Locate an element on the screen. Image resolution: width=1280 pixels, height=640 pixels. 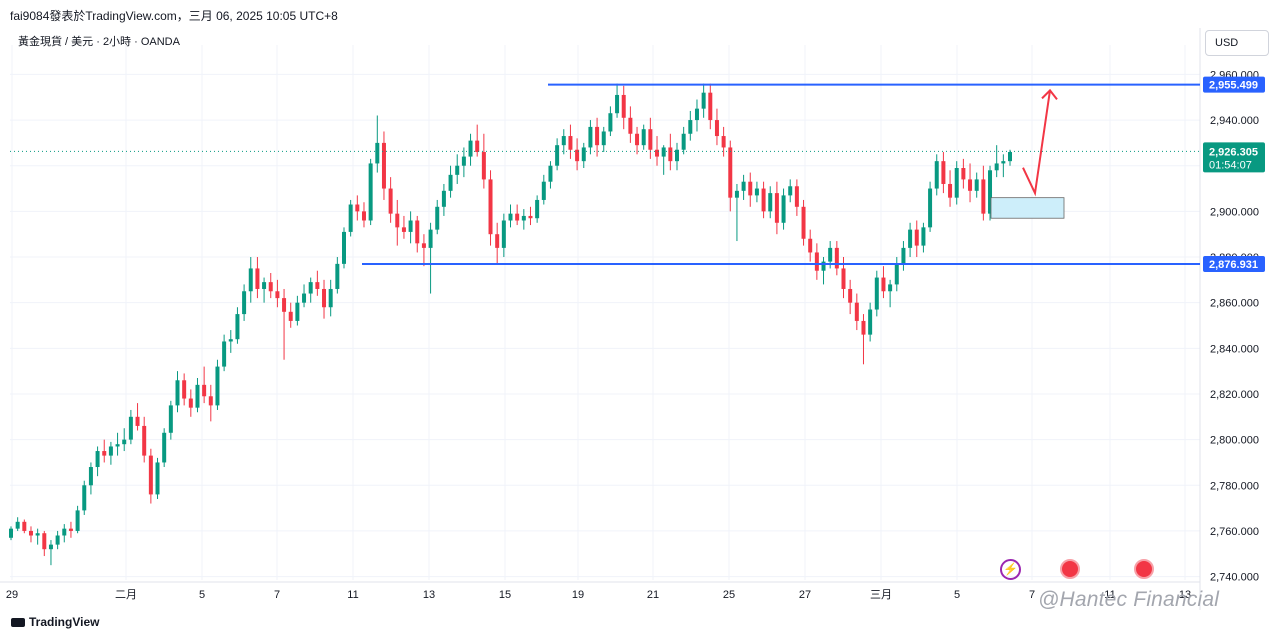
level-price-label: 2,955.499 is located at coordinates (1233, 86).